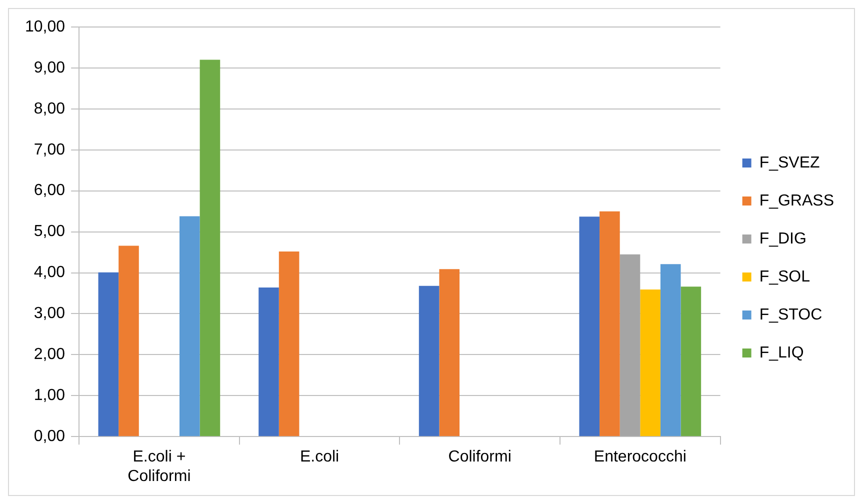 The width and height of the screenshot is (861, 502). I want to click on y-tick-label: 7,00, so click(50, 149).